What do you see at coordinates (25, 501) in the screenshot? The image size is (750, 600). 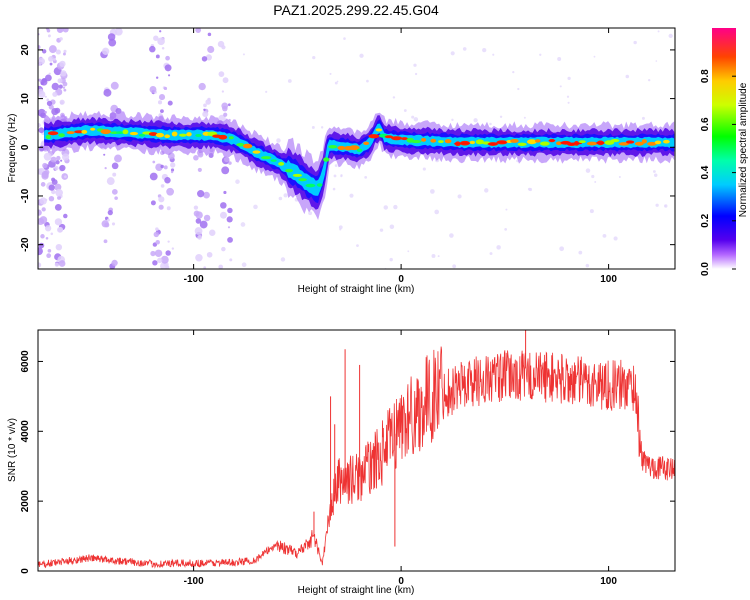 I see `y-tick-label: 2000` at bounding box center [25, 501].